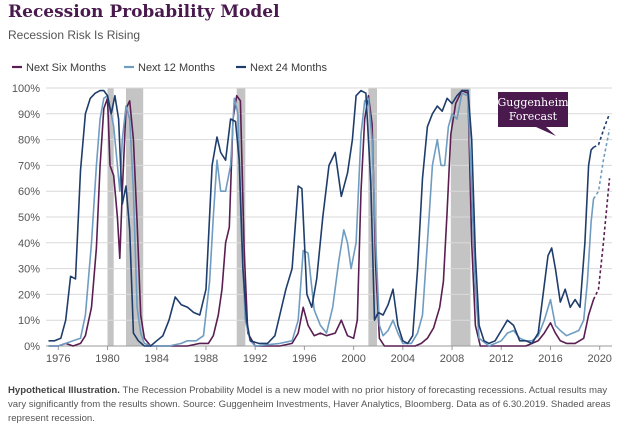 The width and height of the screenshot is (620, 434). Describe the element at coordinates (403, 359) in the screenshot. I see `x-tick-2004: 2004` at that location.